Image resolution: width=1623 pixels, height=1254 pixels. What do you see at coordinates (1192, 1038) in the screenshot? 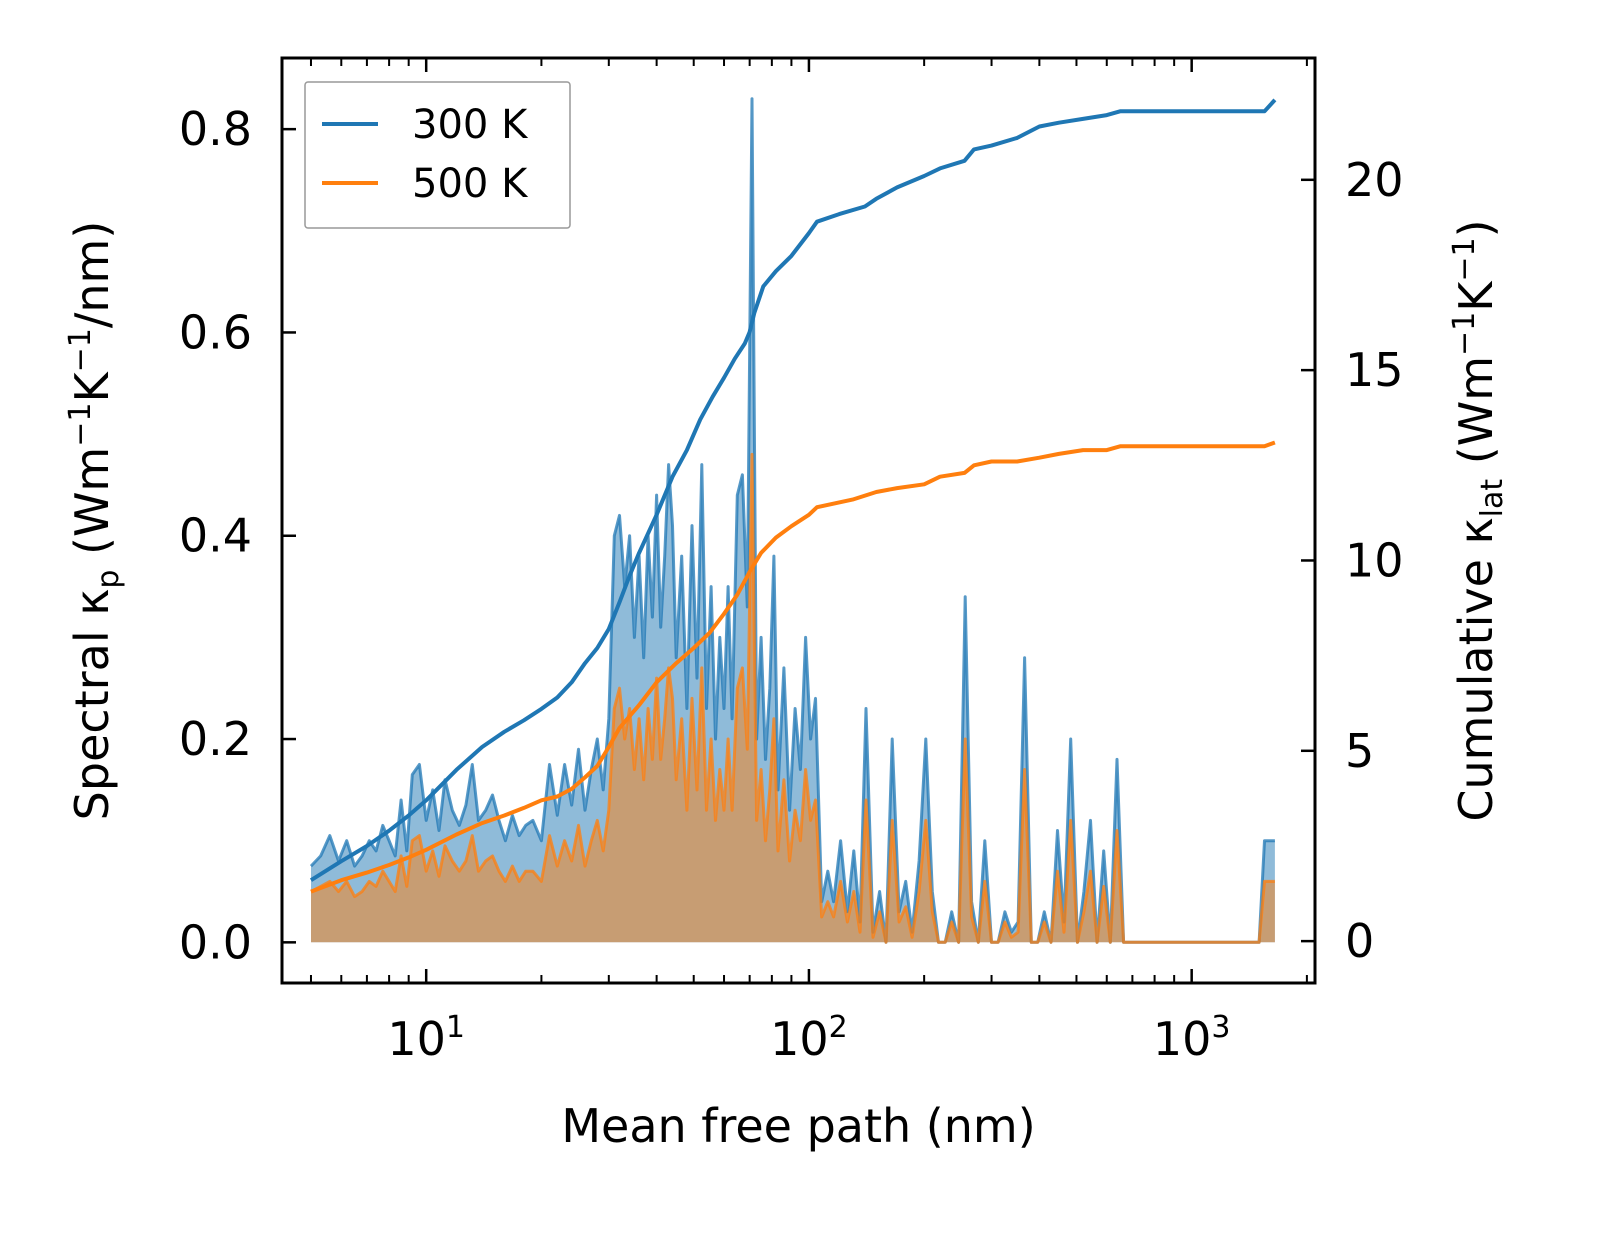
I see `x-tick-label: 10³` at bounding box center [1192, 1038].